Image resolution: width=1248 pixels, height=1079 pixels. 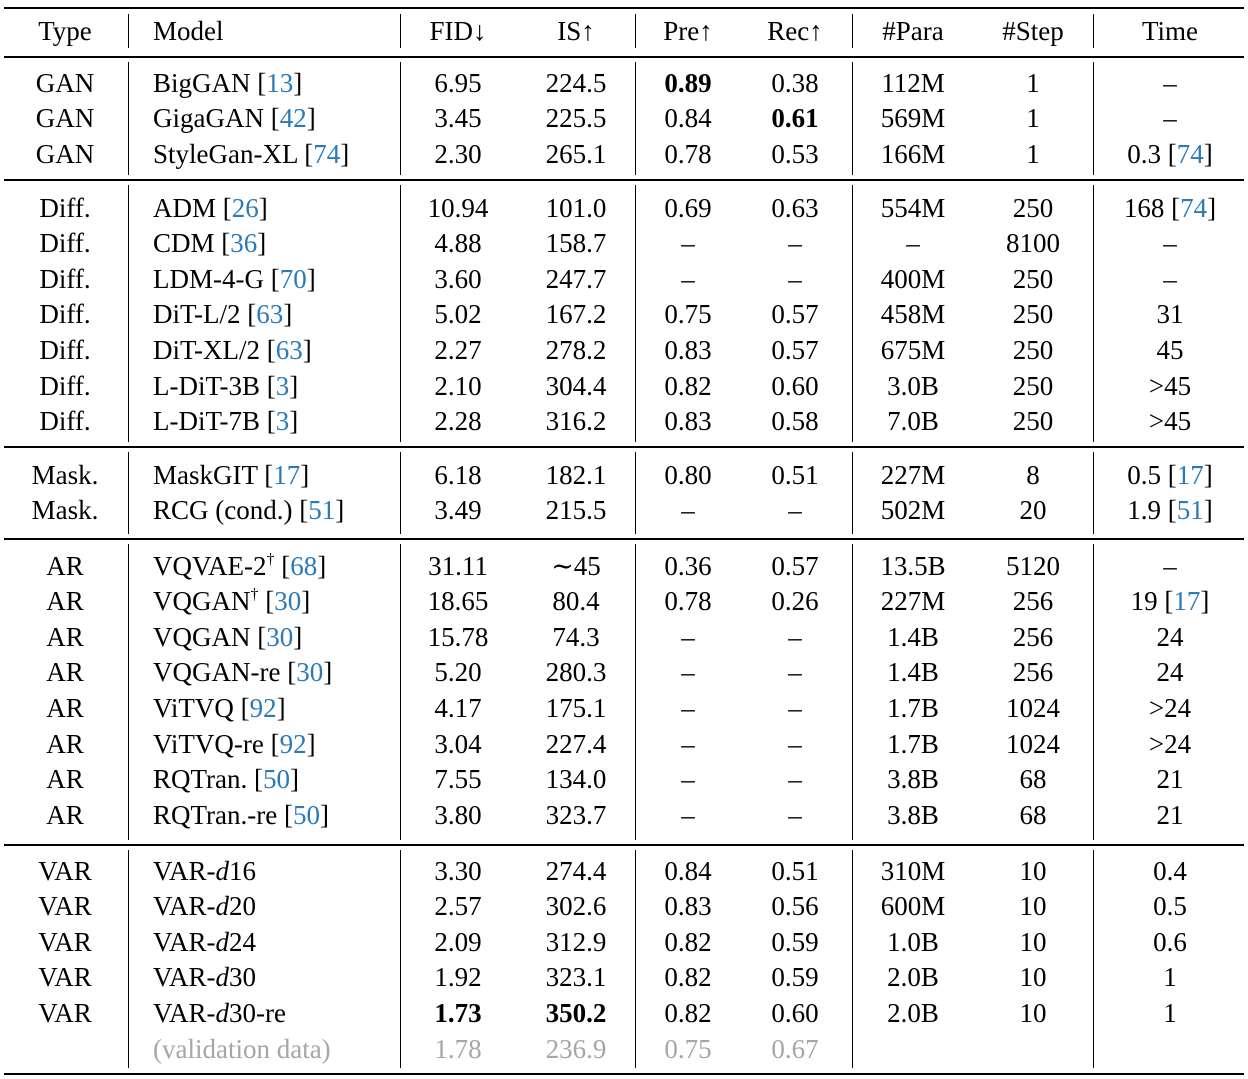 I want to click on cell-pre: 0.82, so click(x=688, y=385).